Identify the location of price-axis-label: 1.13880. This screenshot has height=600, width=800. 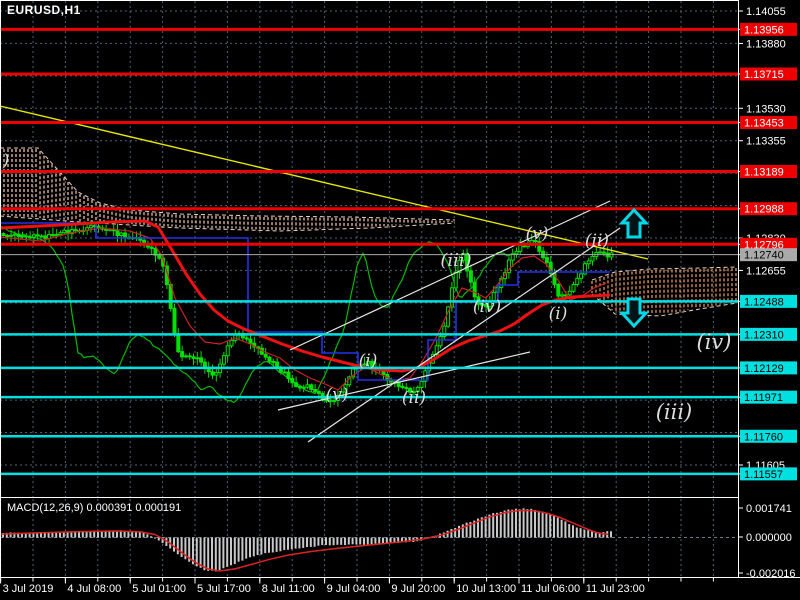
(766, 44).